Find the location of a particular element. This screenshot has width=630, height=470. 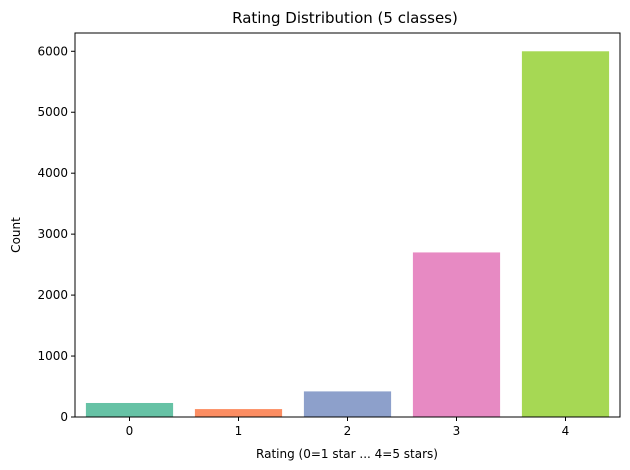

x-tick-label: 4 is located at coordinates (566, 431).